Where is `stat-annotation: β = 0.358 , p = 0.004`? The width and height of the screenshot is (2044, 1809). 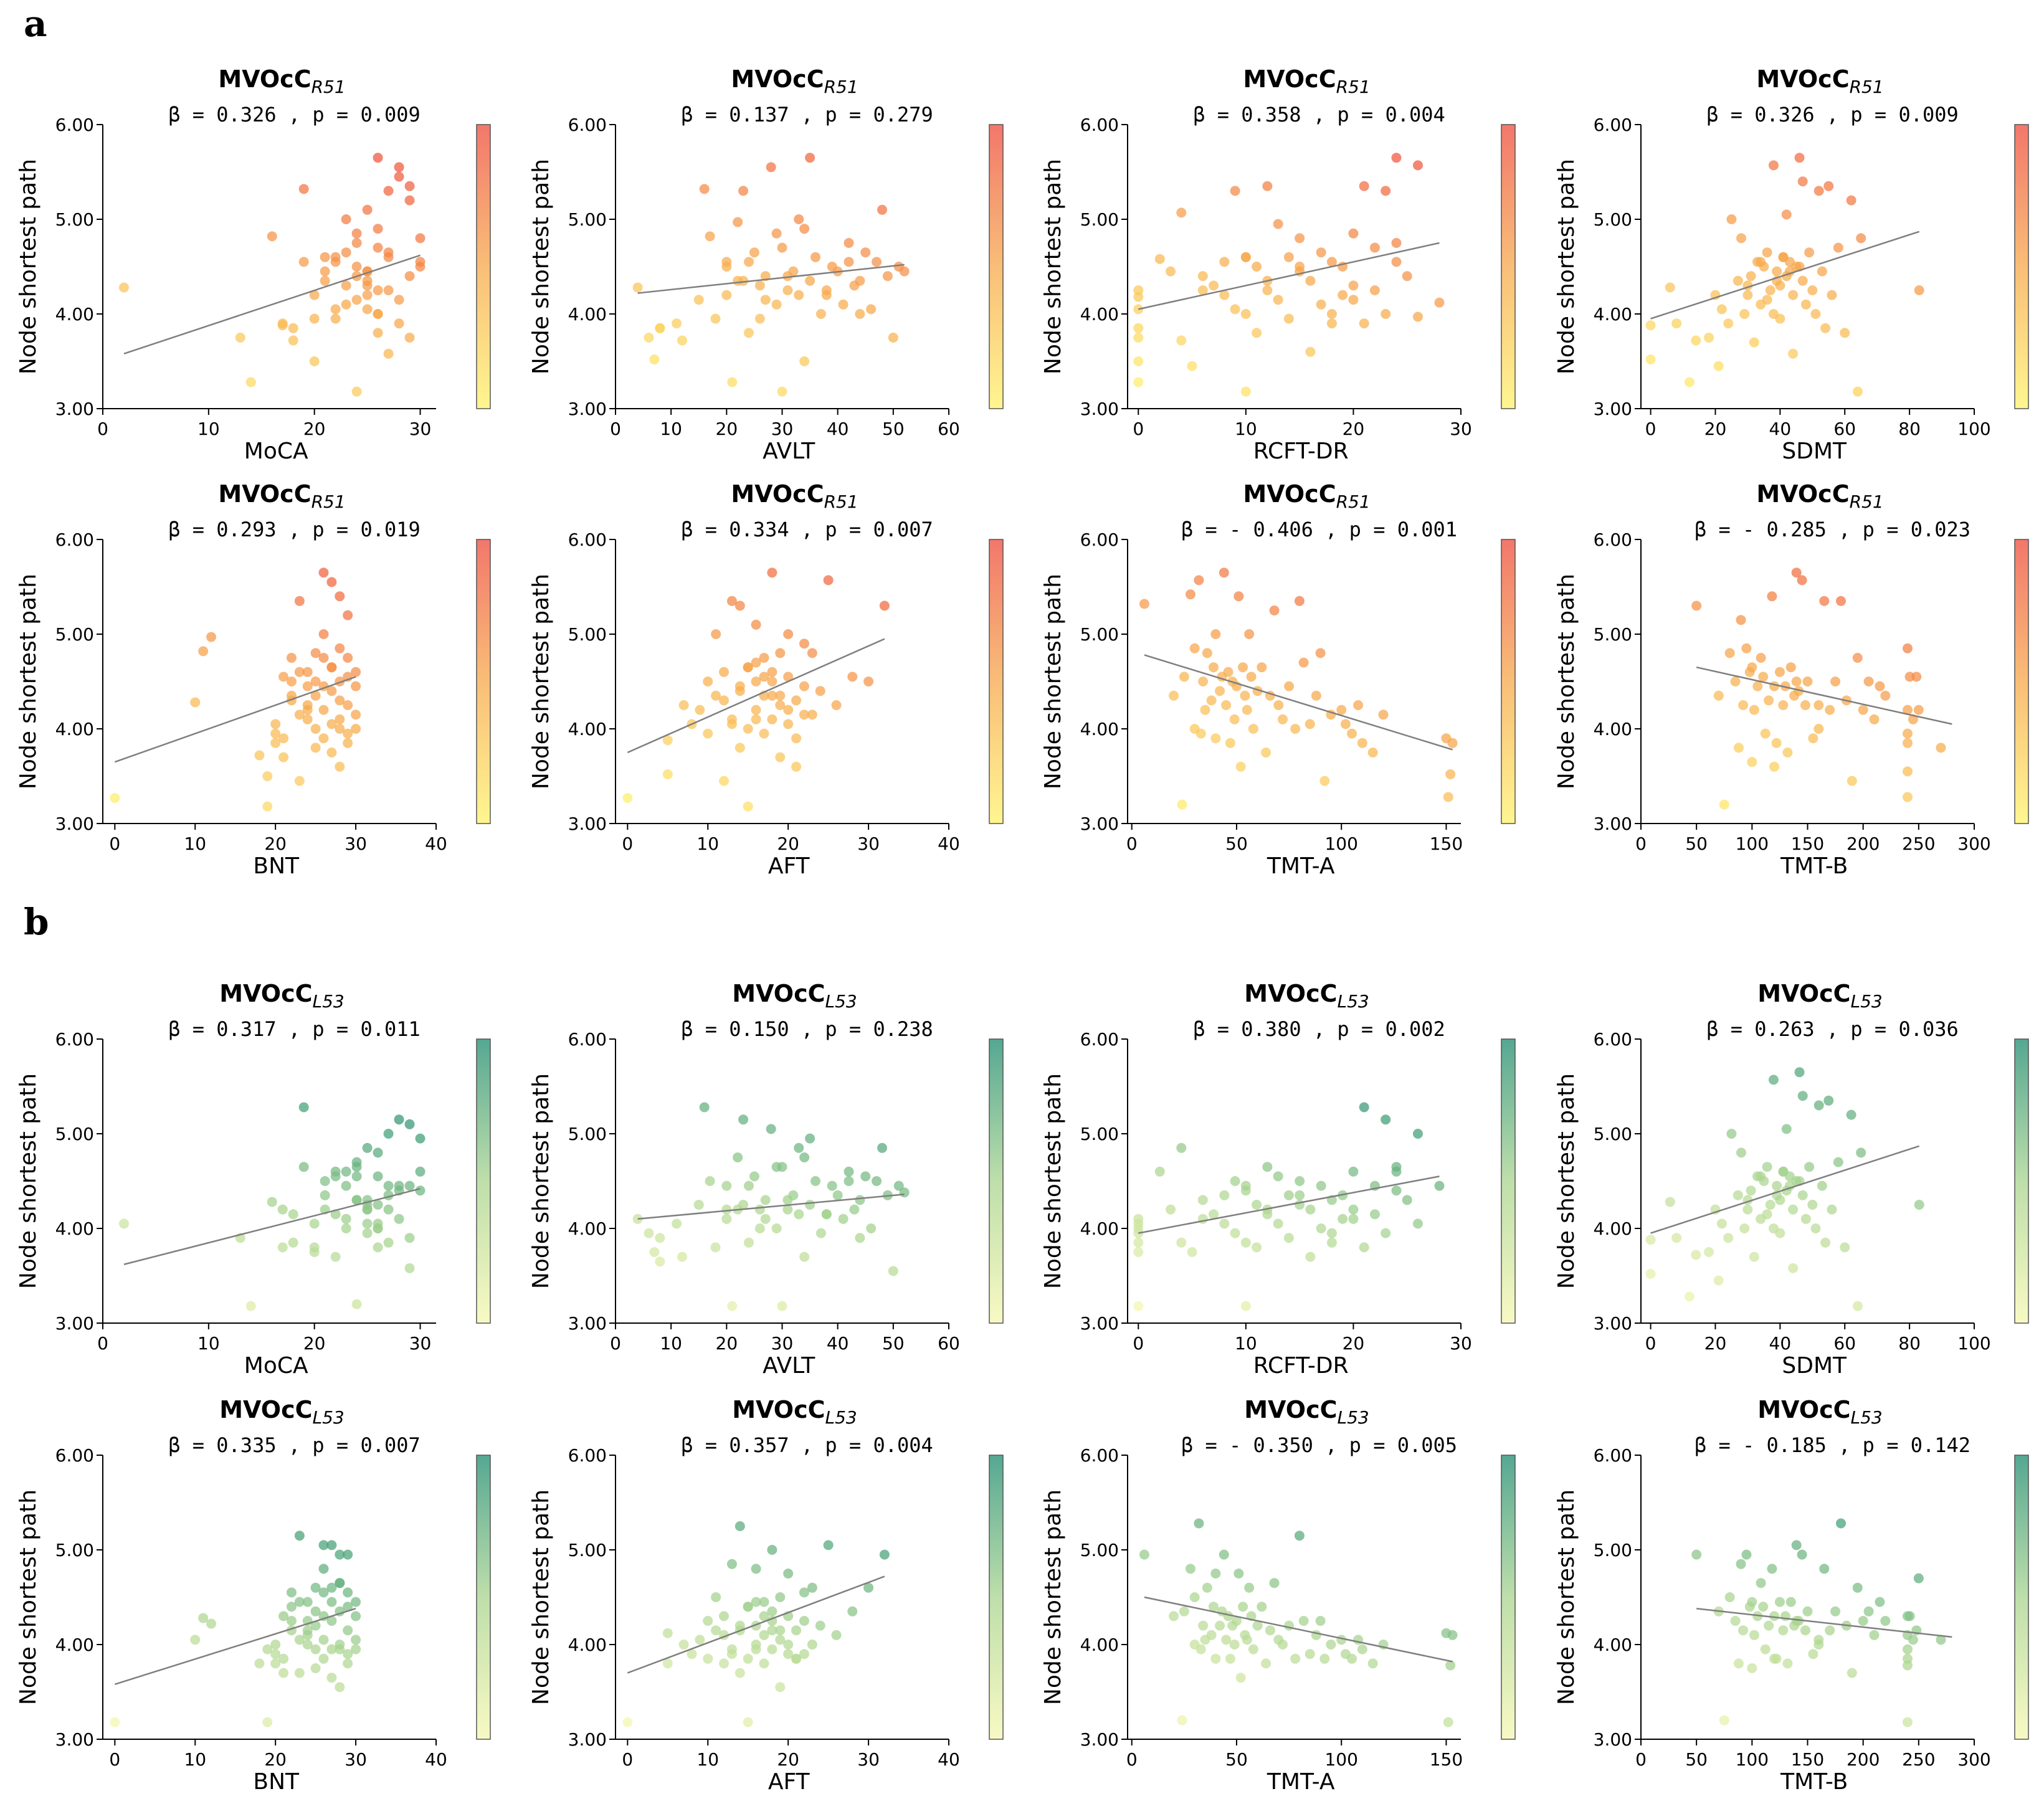 stat-annotation: β = 0.358 , p = 0.004 is located at coordinates (1319, 114).